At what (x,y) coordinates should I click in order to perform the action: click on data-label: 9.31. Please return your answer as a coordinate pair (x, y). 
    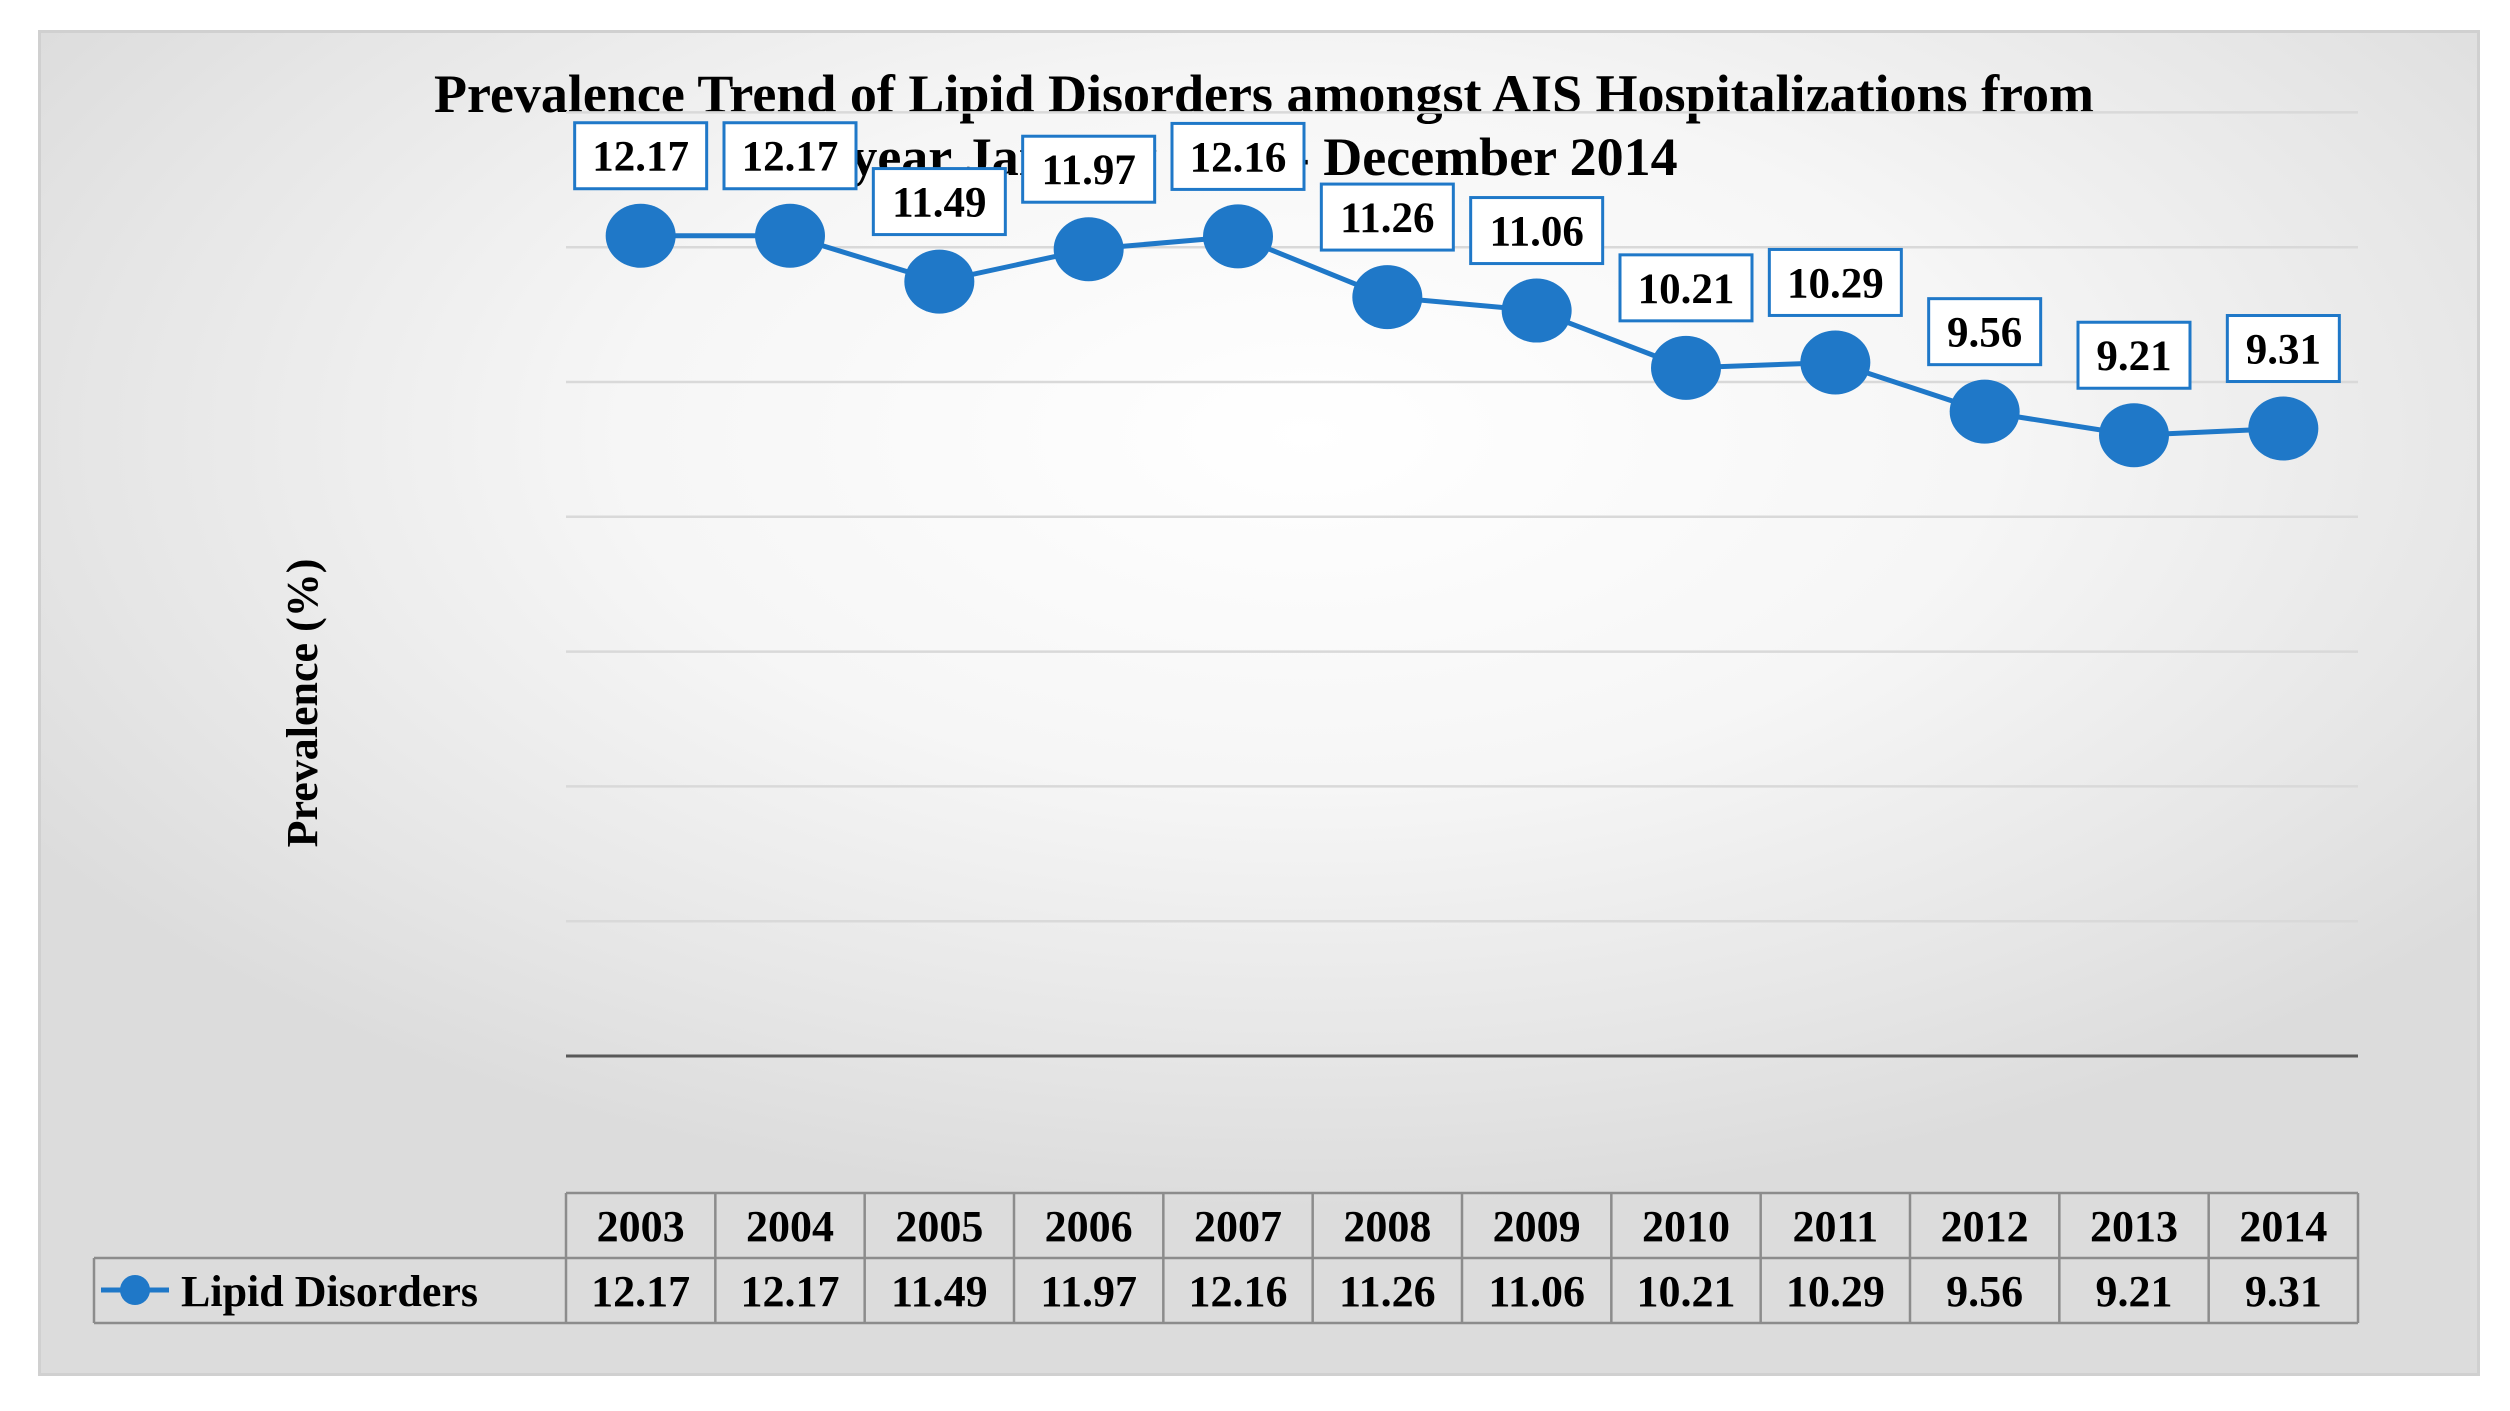
    Looking at the image, I should click on (2283, 349).